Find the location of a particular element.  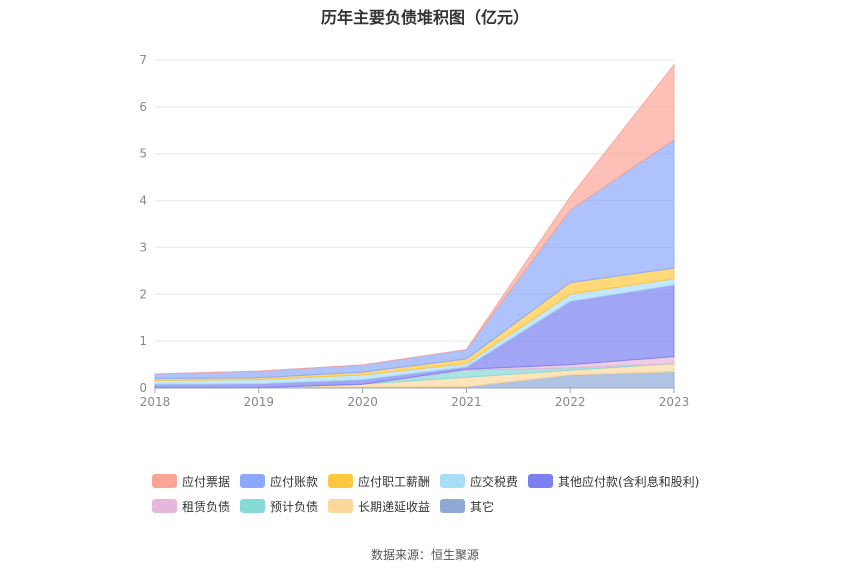

legend-label: 租赁负债 is located at coordinates (206, 506).